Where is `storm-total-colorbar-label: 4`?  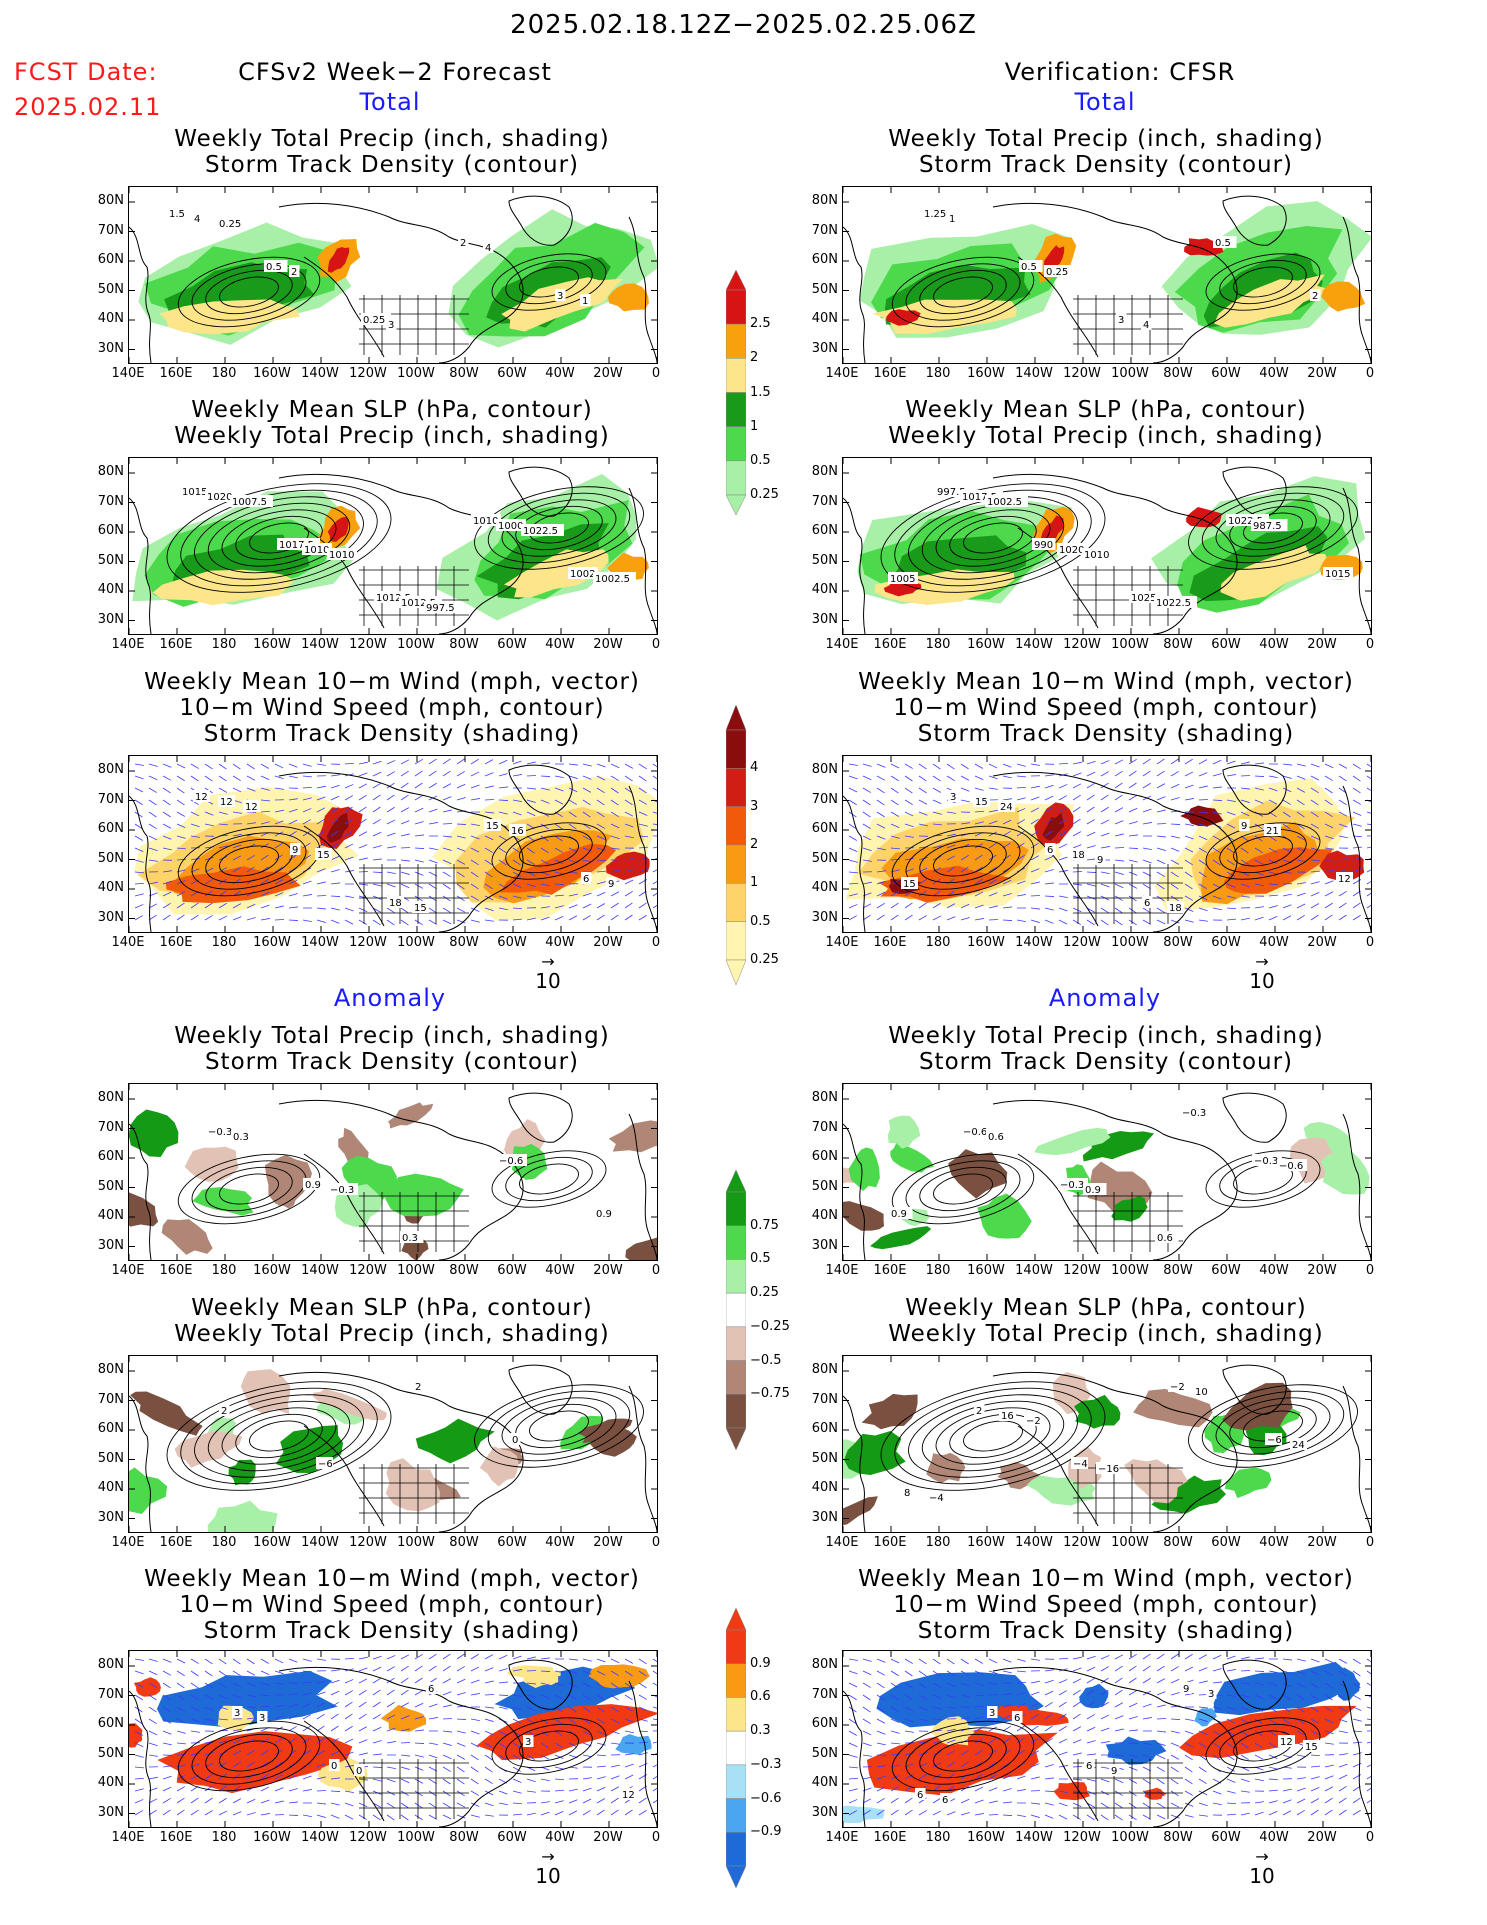
storm-total-colorbar-label: 4 is located at coordinates (754, 768).